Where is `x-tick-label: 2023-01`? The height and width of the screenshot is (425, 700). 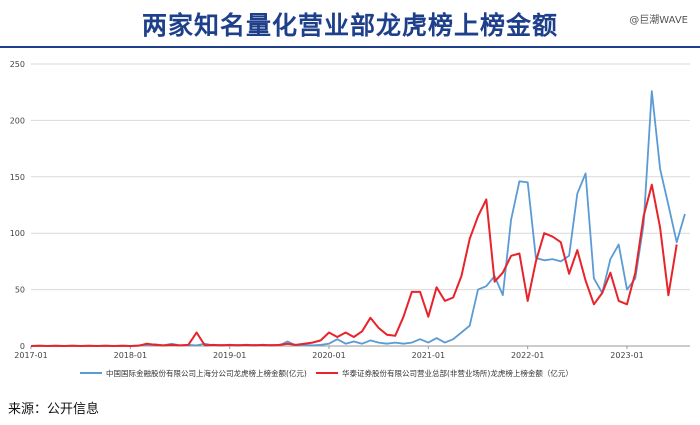
x-tick-label: 2023-01 is located at coordinates (626, 355).